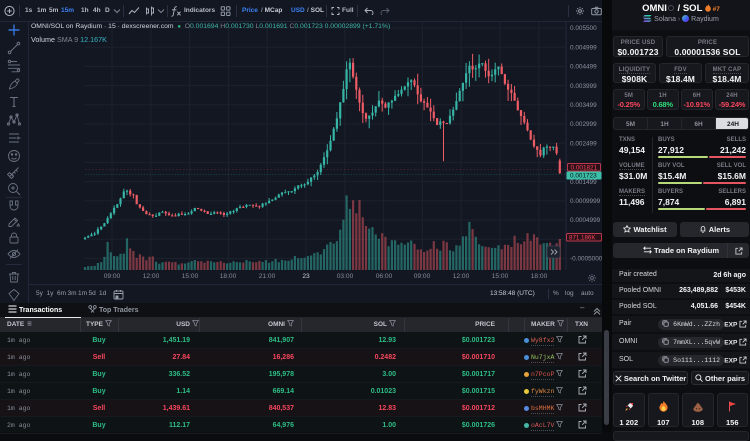 The image size is (750, 441). I want to click on svg-text: 871.186K, so click(582, 238).